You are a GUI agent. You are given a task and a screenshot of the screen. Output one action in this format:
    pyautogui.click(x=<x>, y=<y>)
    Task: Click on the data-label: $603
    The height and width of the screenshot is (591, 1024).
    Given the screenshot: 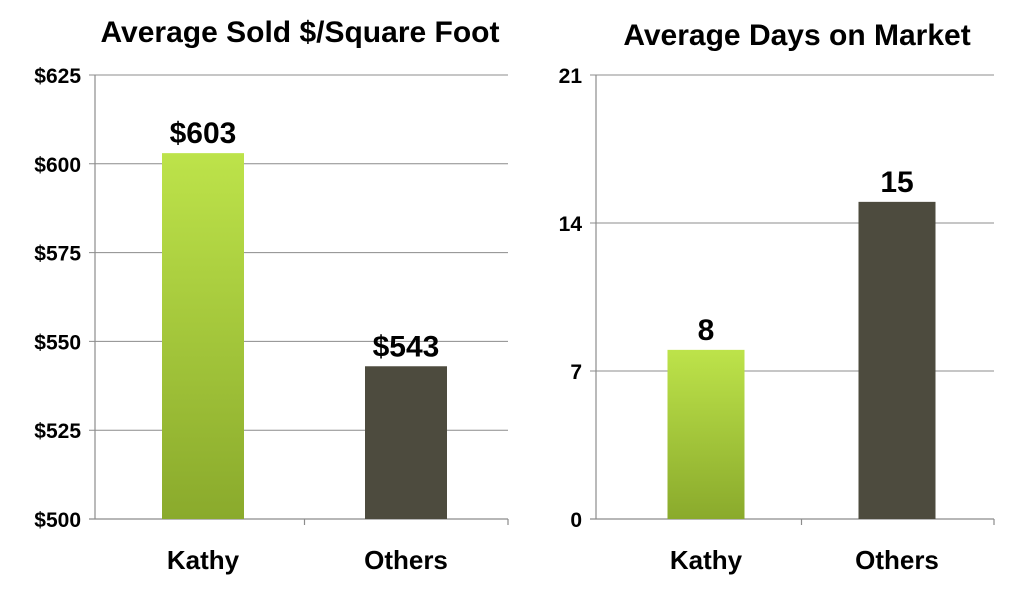 What is the action you would take?
    pyautogui.click(x=203, y=133)
    